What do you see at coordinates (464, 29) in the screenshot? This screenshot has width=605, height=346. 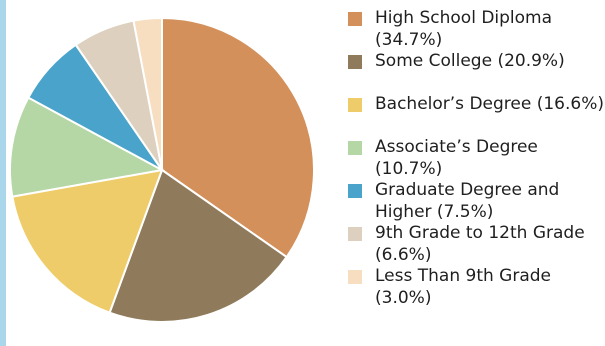 I see `legend-label: High School Diploma (34.7%)` at bounding box center [464, 29].